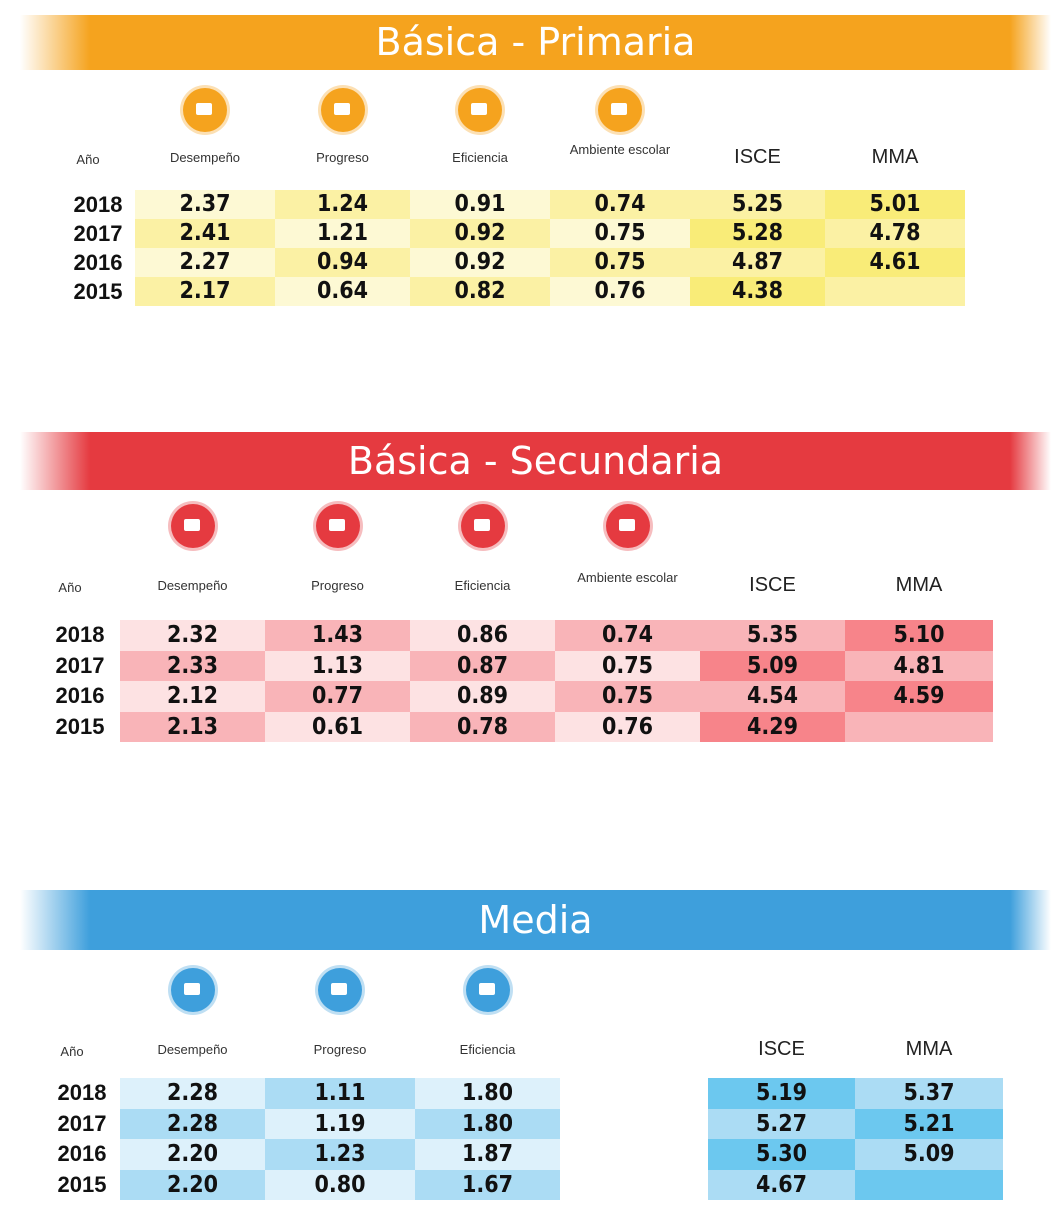 This screenshot has height=1220, width=1051. I want to click on cell-value: 0.61, so click(337, 726).